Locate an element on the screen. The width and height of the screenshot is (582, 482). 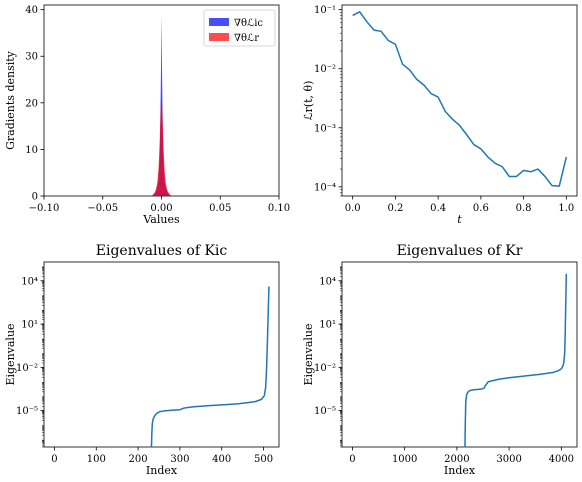
x-tick-label: 2000 is located at coordinates (456, 459).